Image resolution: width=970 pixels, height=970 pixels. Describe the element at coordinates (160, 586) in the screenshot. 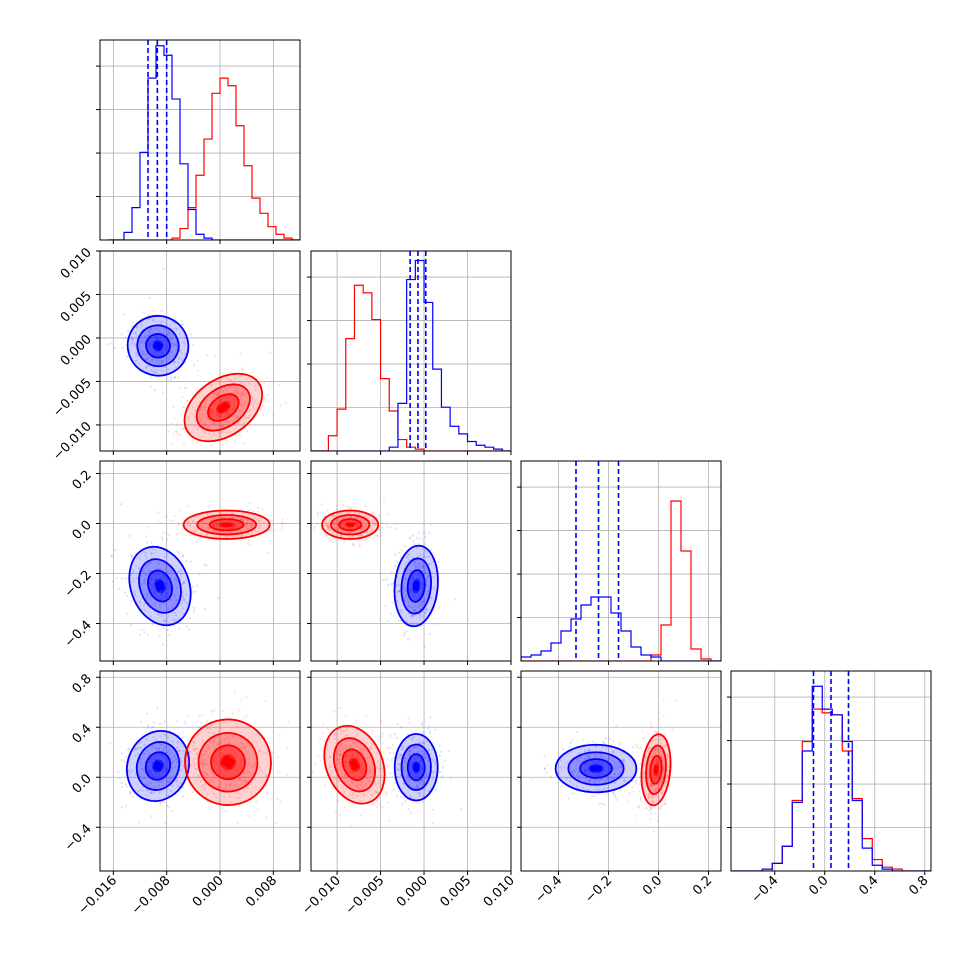

I see `density-peak` at that location.